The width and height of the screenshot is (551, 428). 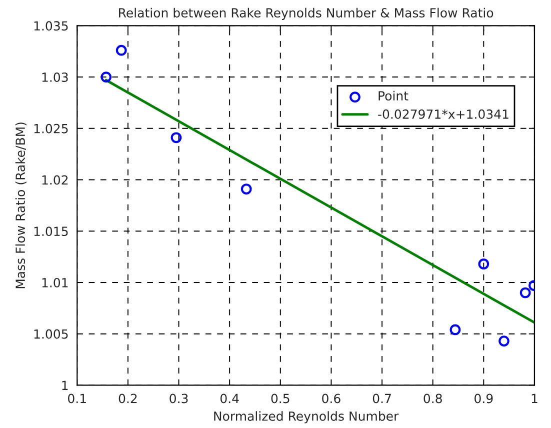 I want to click on x-tick-label: 1, so click(x=535, y=399).